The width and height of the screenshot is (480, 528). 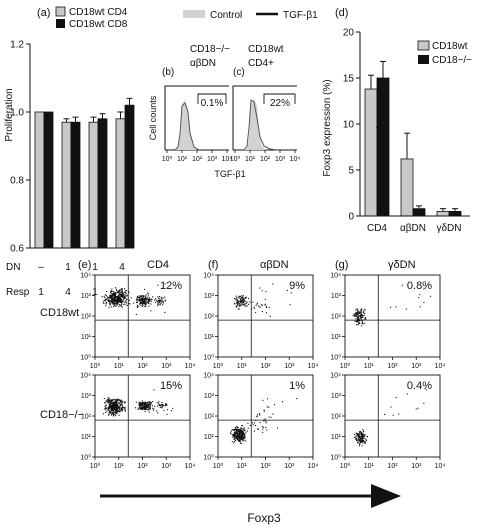 What do you see at coordinates (402, 265) in the screenshot?
I see `panel-g-title: γδDN` at bounding box center [402, 265].